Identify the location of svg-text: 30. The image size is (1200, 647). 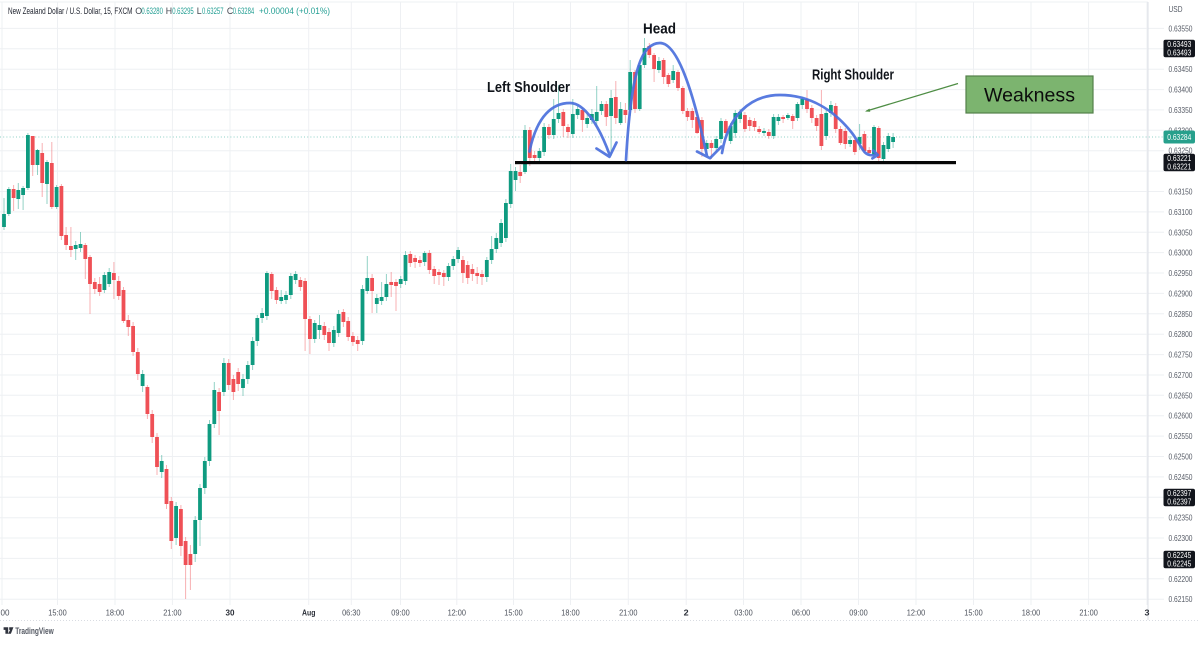
(230, 613).